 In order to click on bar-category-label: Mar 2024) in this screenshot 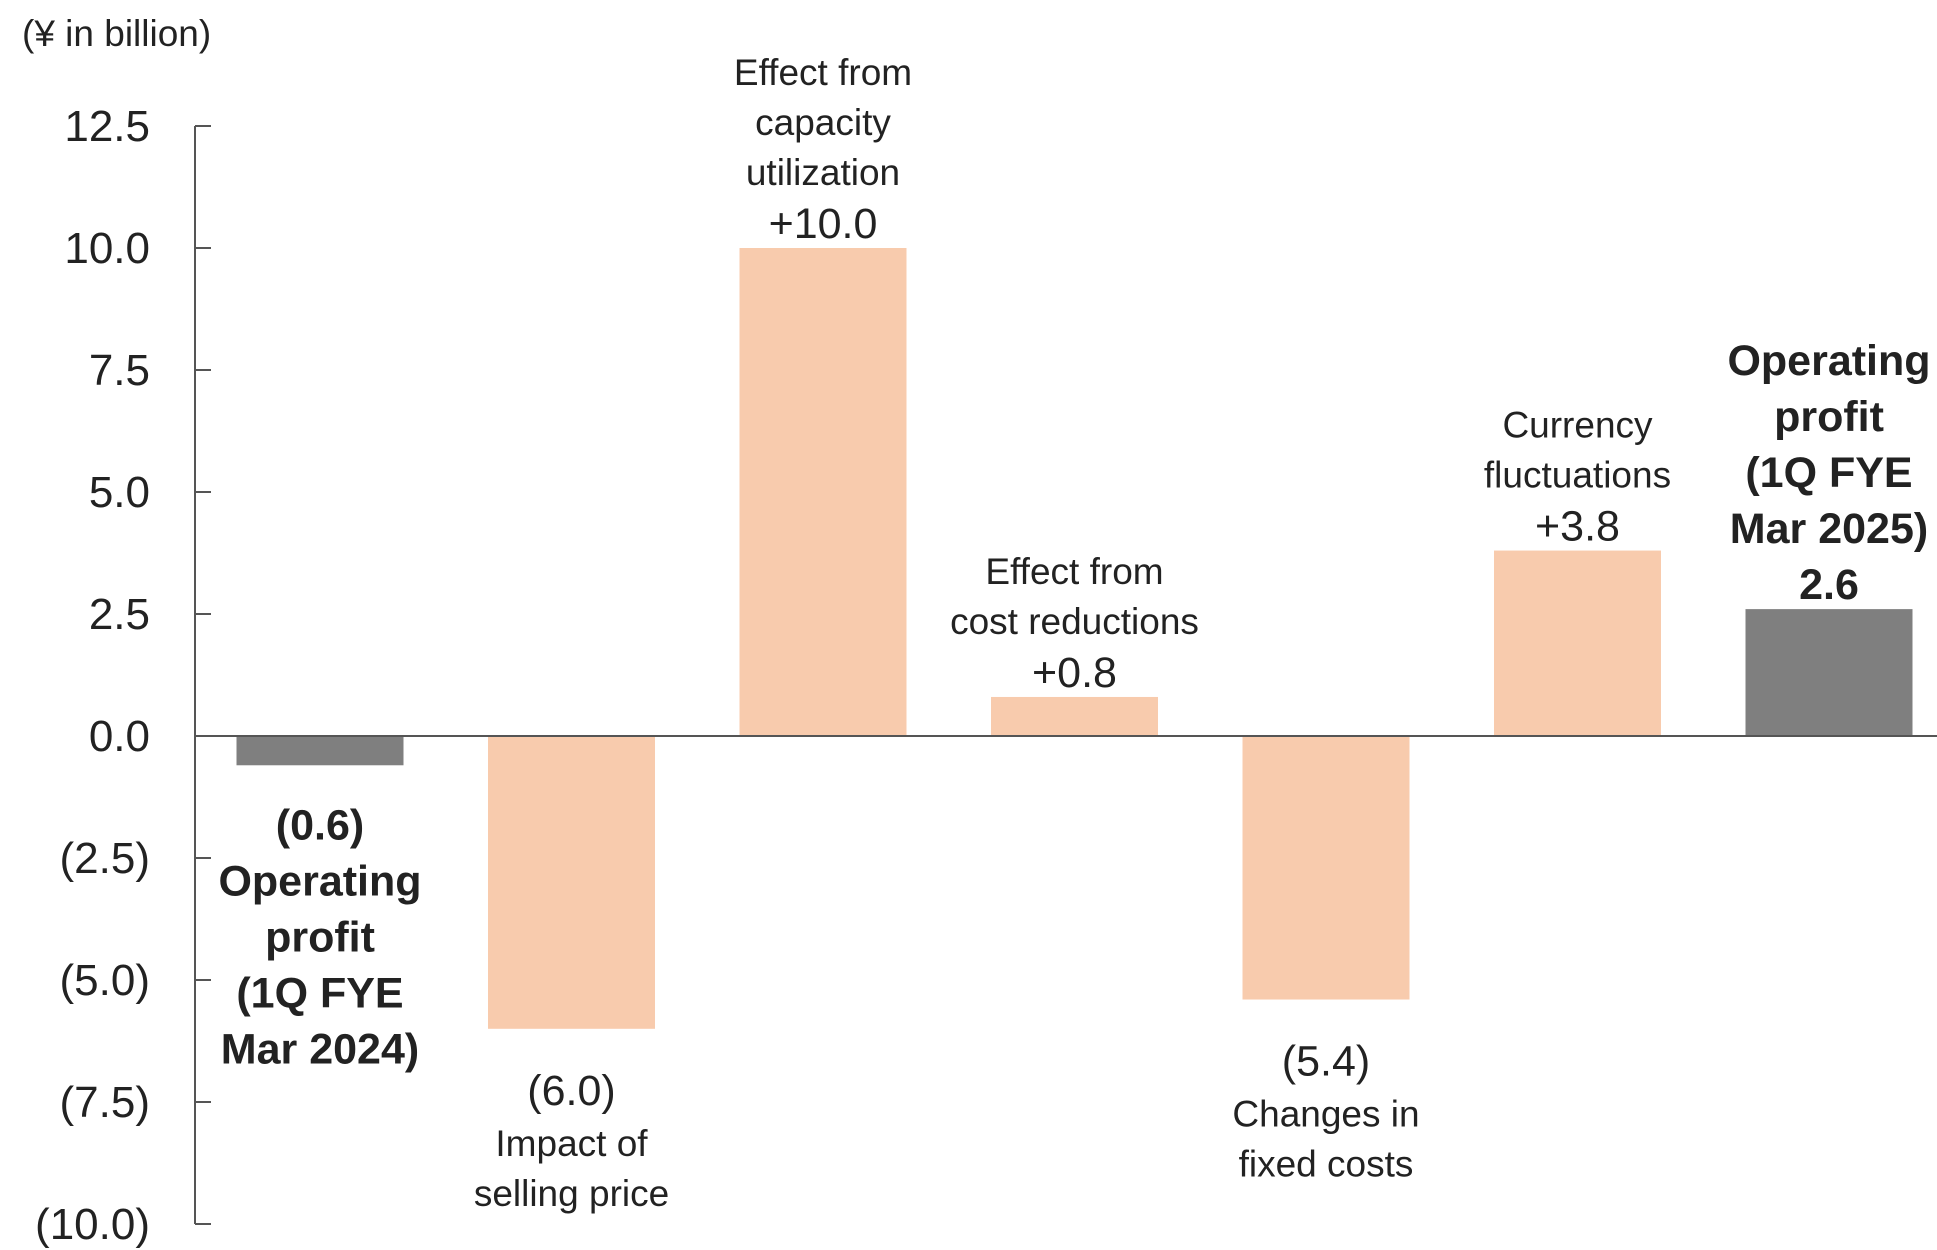, I will do `click(320, 1049)`.